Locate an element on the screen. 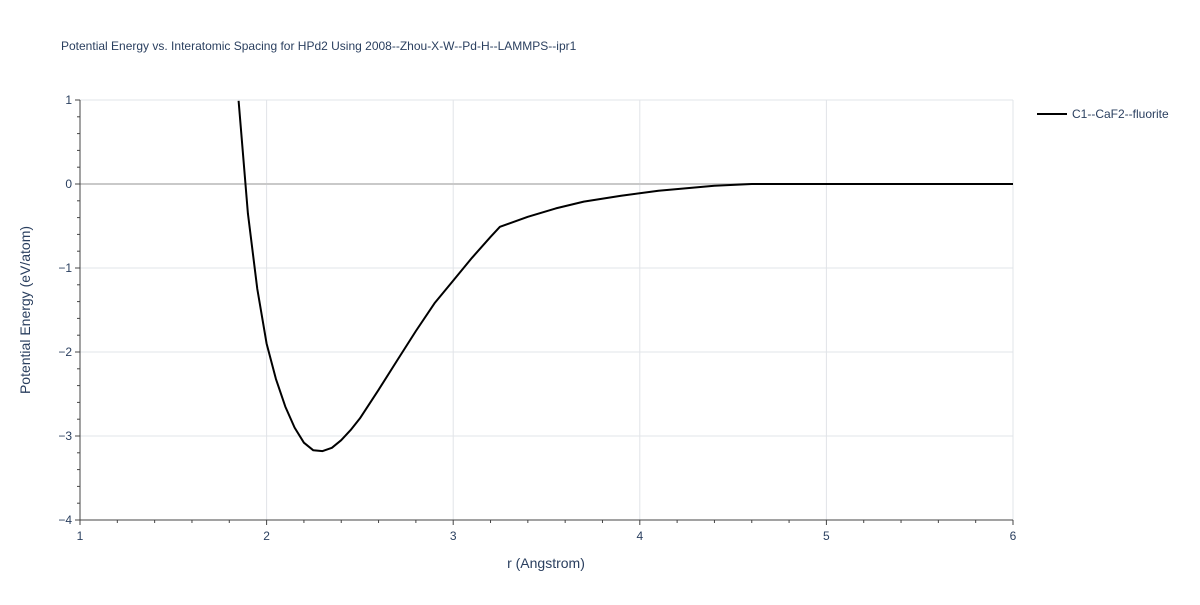  x-tick-label: 5 is located at coordinates (826, 536).